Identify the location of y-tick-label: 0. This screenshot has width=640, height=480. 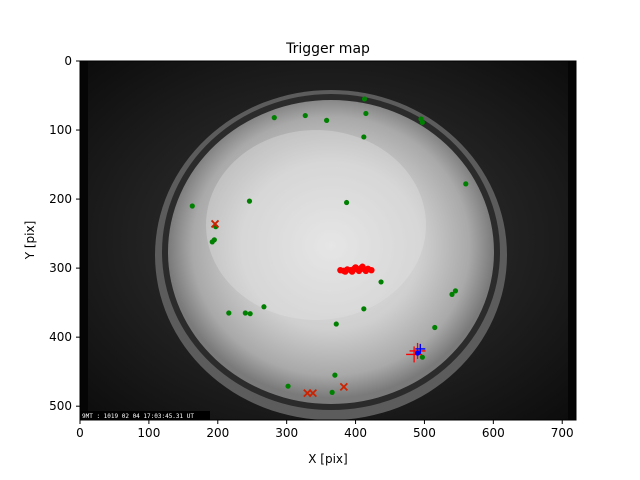
(68, 61).